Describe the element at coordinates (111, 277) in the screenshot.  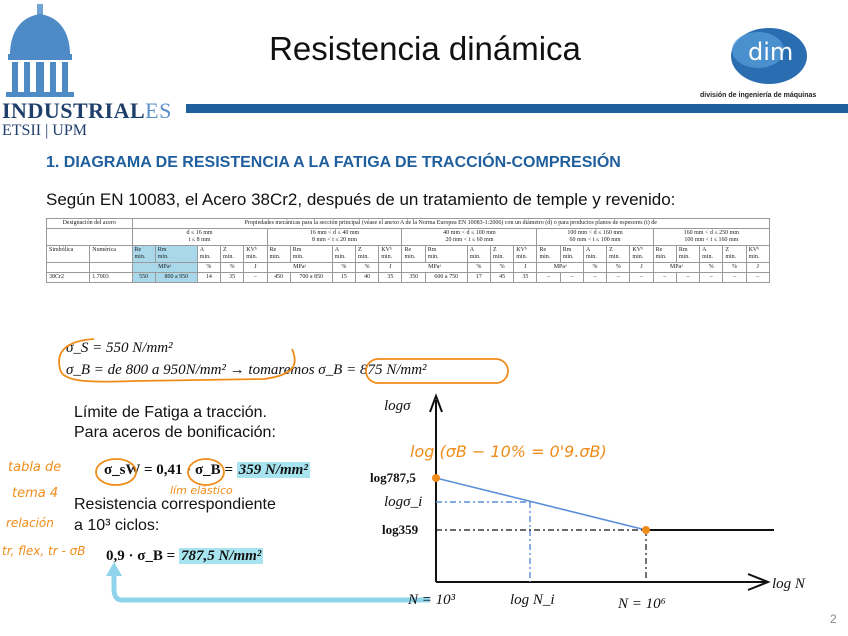
I see `table-cell-numerica: 1.7003` at that location.